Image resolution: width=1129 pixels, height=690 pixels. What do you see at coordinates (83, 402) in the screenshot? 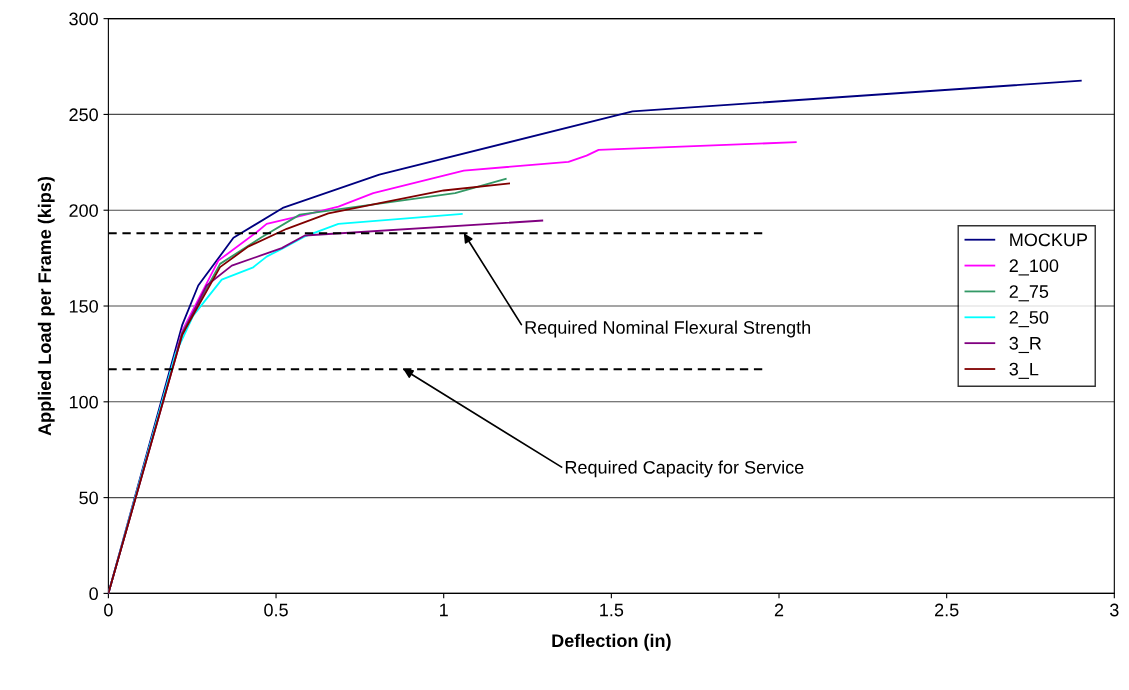
I see `y-tick-label: 100` at bounding box center [83, 402].